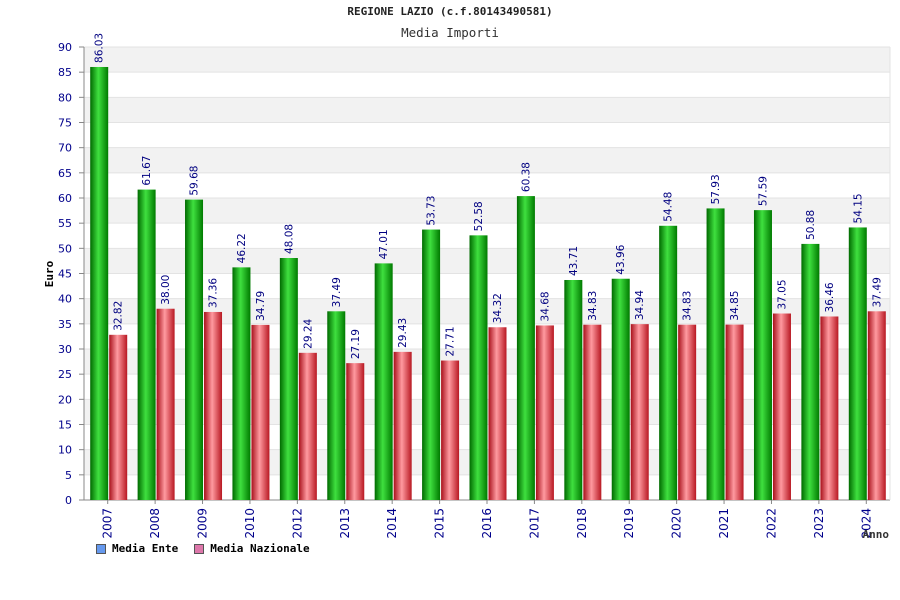 The image size is (900, 600). Describe the element at coordinates (384, 244) in the screenshot. I see `data-label: 47.01` at that location.